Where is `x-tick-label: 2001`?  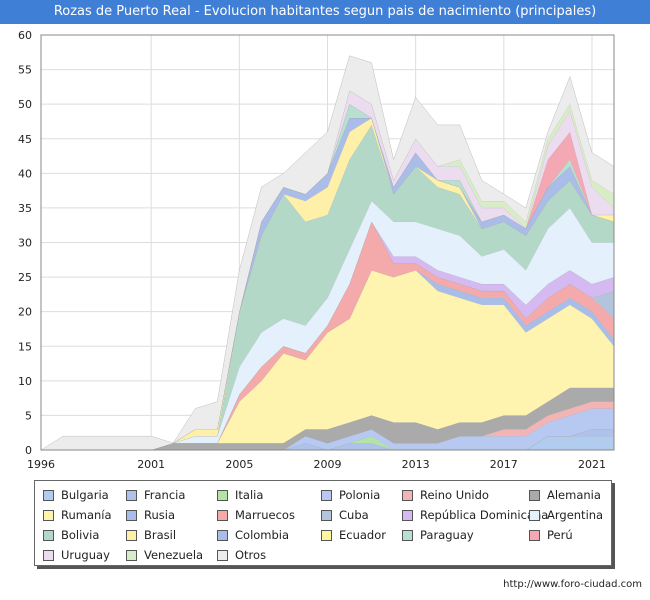 x-tick-label: 2001 is located at coordinates (151, 464).